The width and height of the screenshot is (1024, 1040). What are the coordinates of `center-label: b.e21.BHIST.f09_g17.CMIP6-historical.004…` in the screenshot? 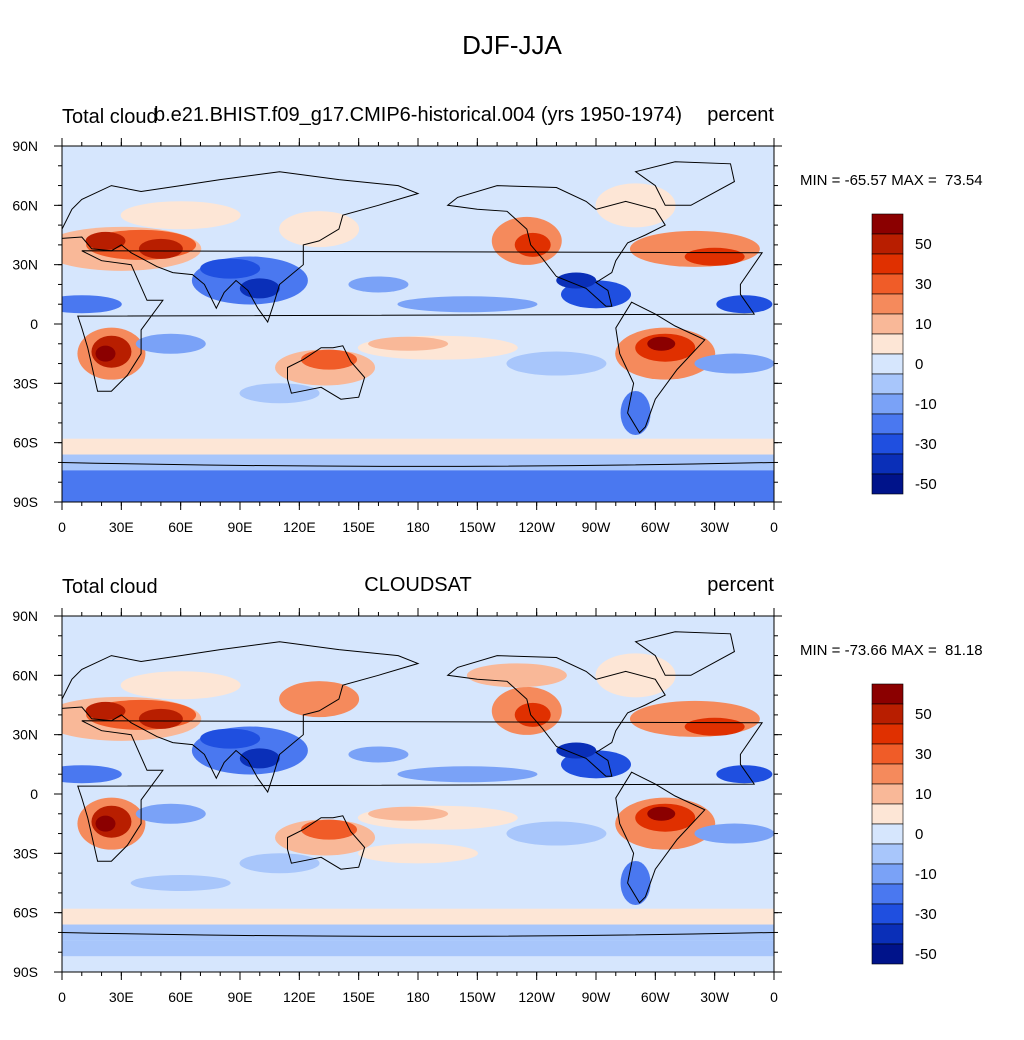 It's located at (418, 115).